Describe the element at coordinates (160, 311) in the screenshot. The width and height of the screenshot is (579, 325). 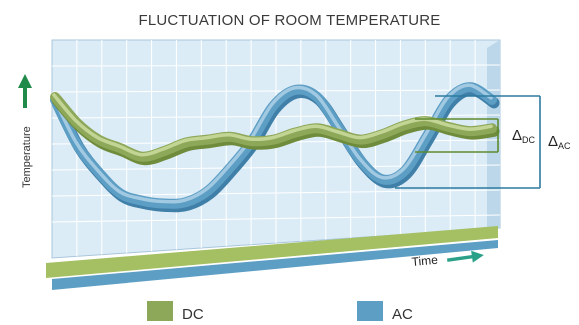
I see `legend-swatch-dc` at that location.